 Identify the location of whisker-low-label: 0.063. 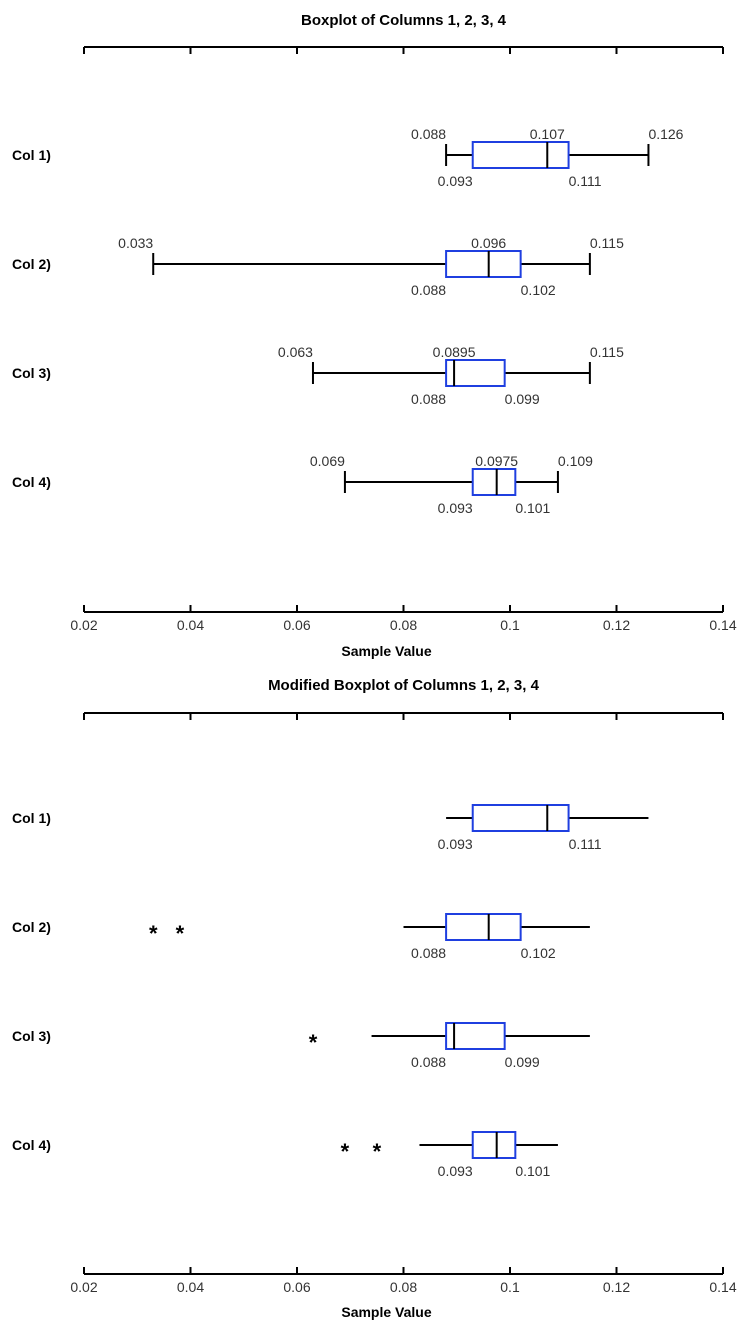
(295, 352).